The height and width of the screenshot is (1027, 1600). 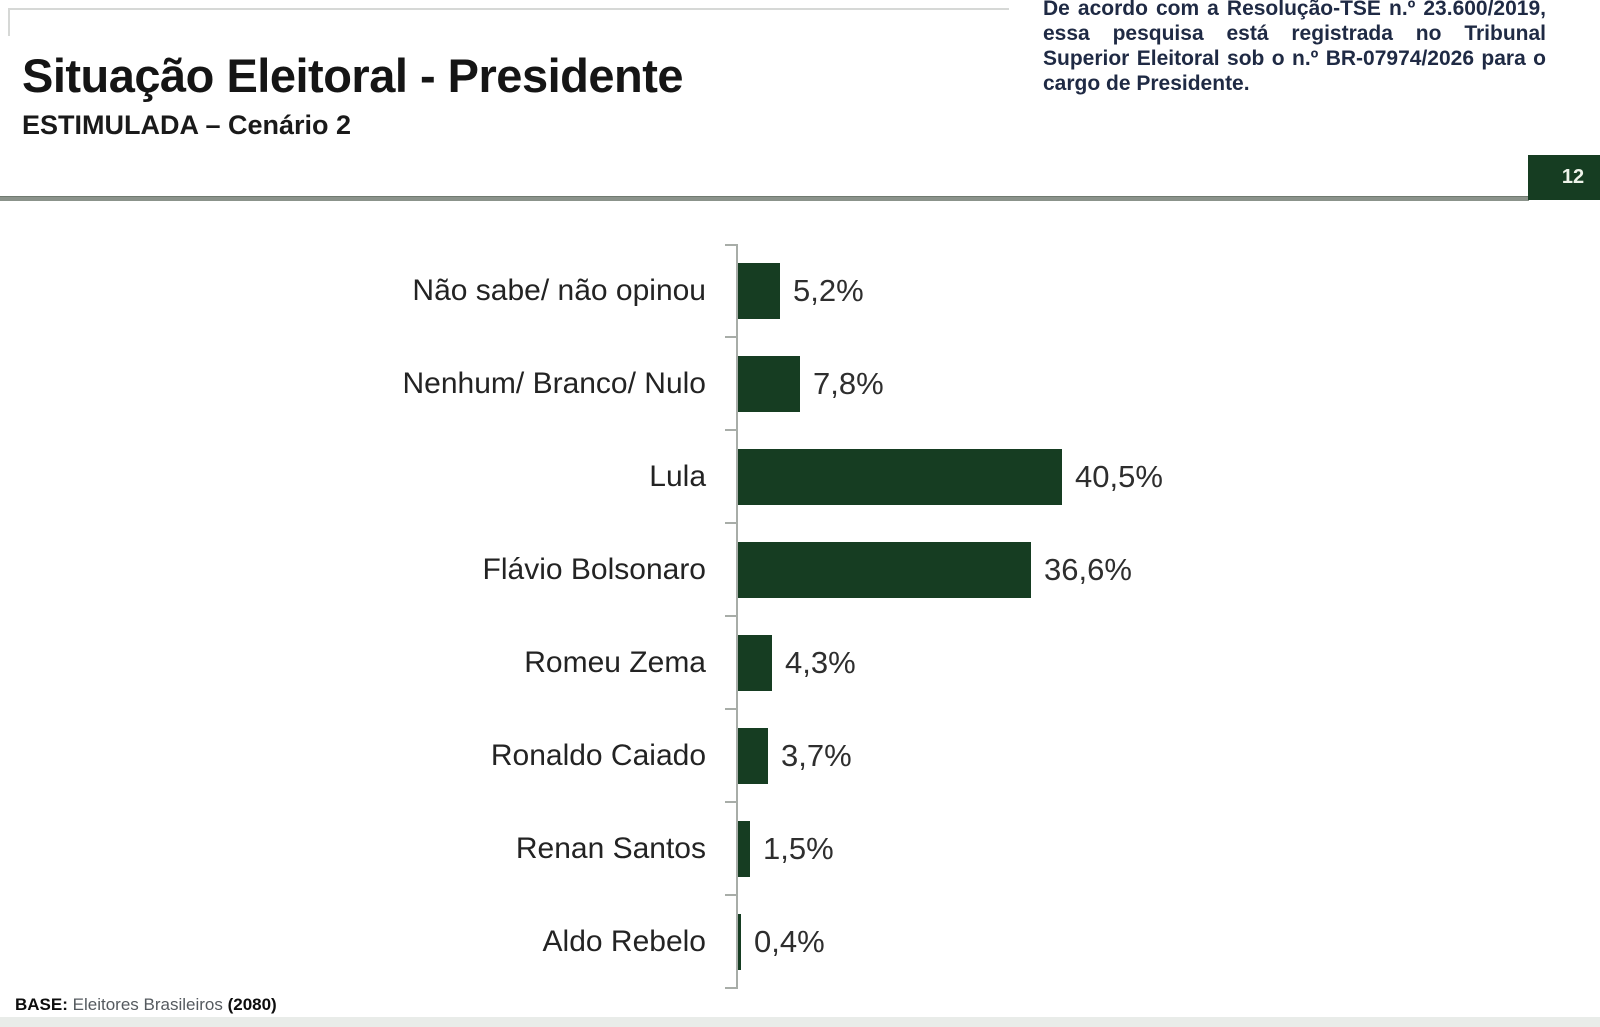 I want to click on base-text: Eleitores Brasileiros, so click(x=147, y=1004).